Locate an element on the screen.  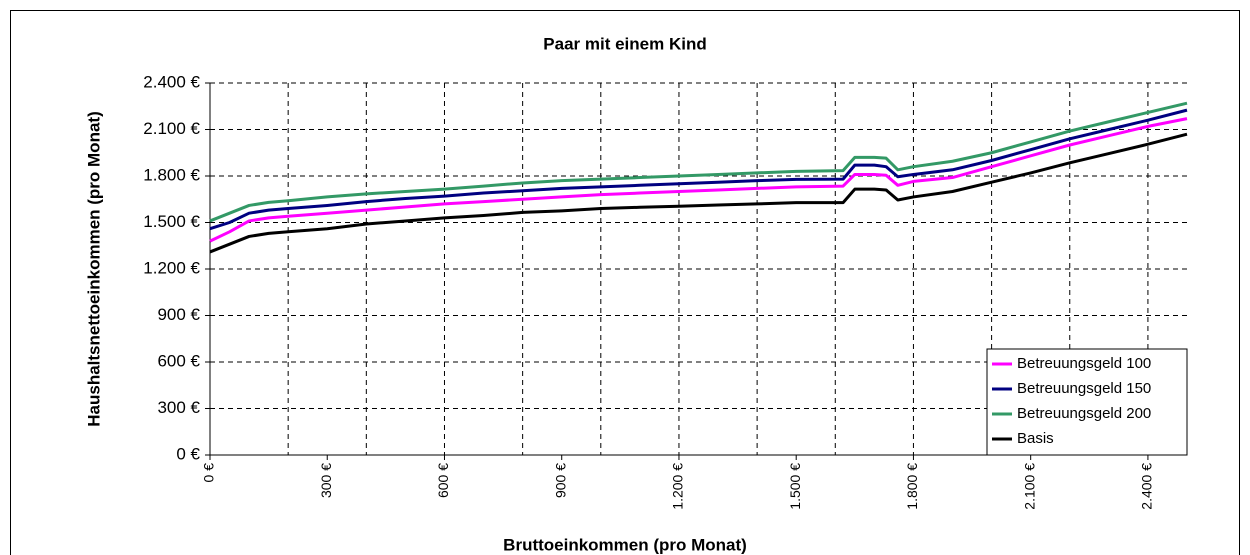
legend-label: Betreuungsgeld 200 is located at coordinates (1084, 413).